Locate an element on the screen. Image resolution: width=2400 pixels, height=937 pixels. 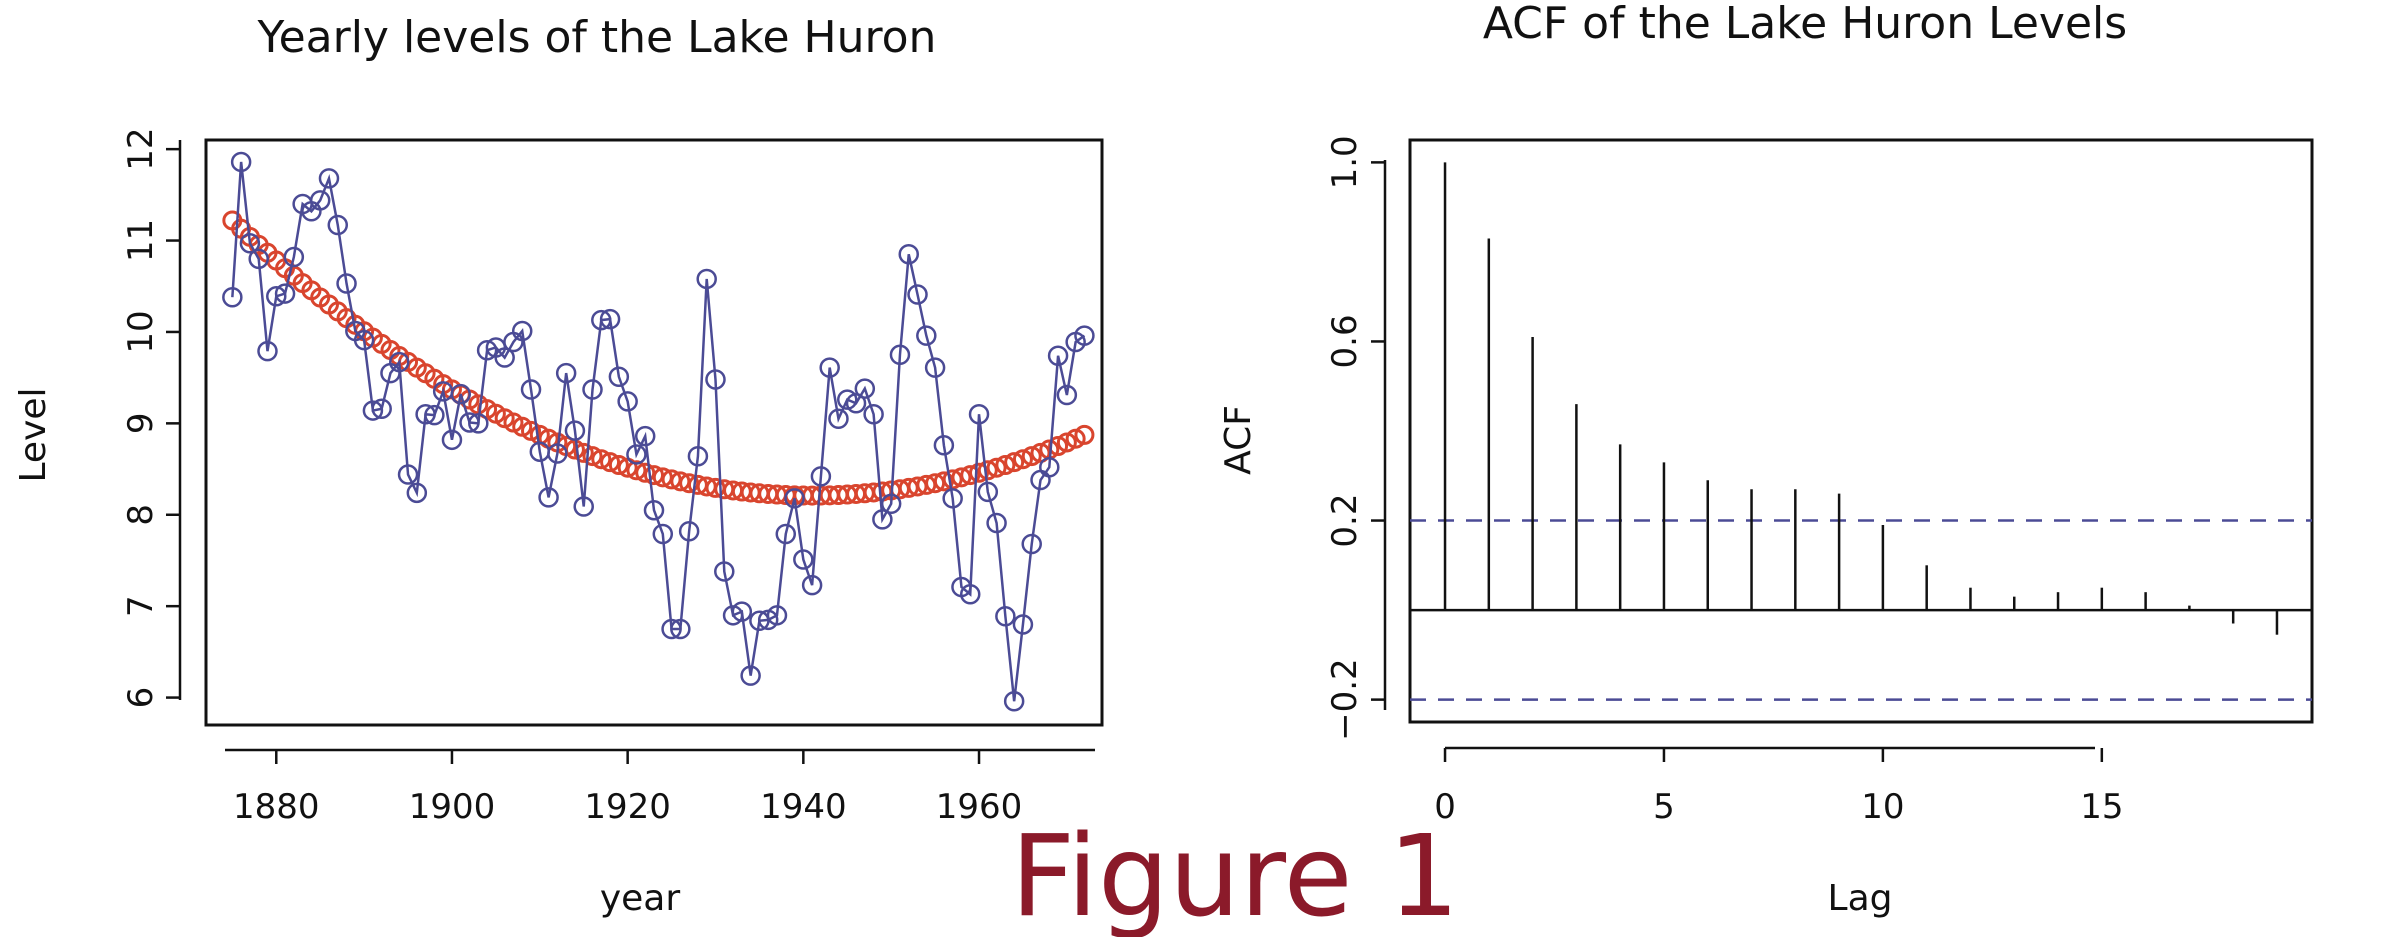
level-x-tick-label: 1900 is located at coordinates (452, 807).